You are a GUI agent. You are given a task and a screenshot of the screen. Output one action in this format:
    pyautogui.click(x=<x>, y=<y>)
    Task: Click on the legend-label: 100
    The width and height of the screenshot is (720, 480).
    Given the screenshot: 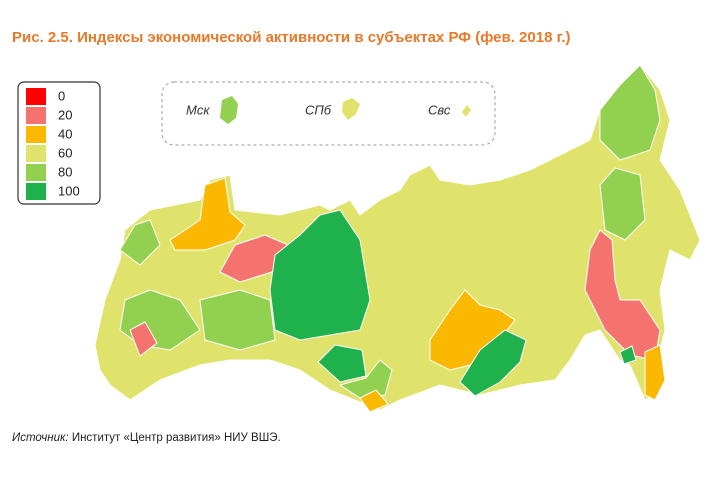 What is the action you would take?
    pyautogui.click(x=69, y=190)
    